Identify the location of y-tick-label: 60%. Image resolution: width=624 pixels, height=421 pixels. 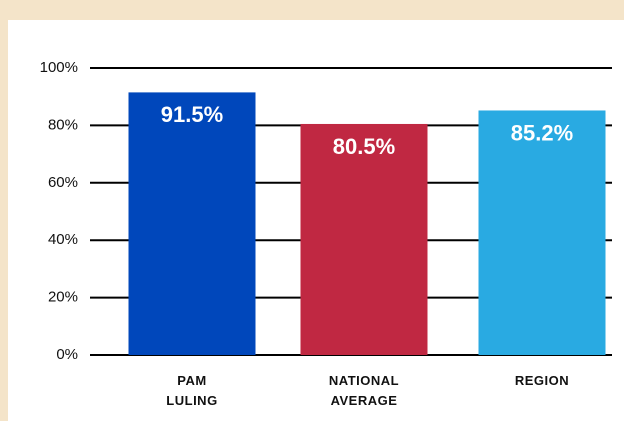
(63, 182).